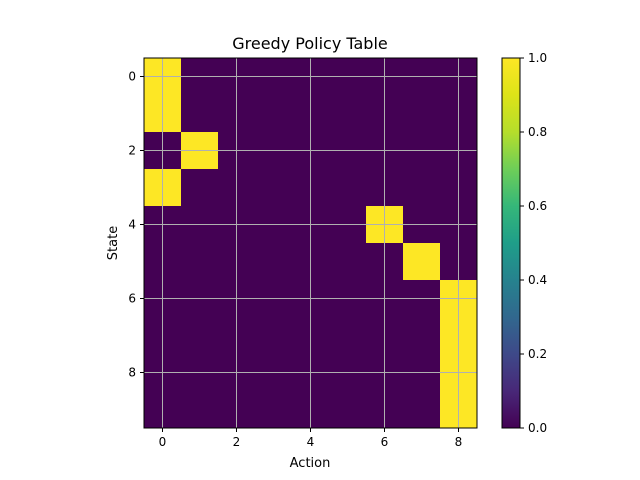  I want to click on heatmap-cell-s1-a3, so click(274, 114).